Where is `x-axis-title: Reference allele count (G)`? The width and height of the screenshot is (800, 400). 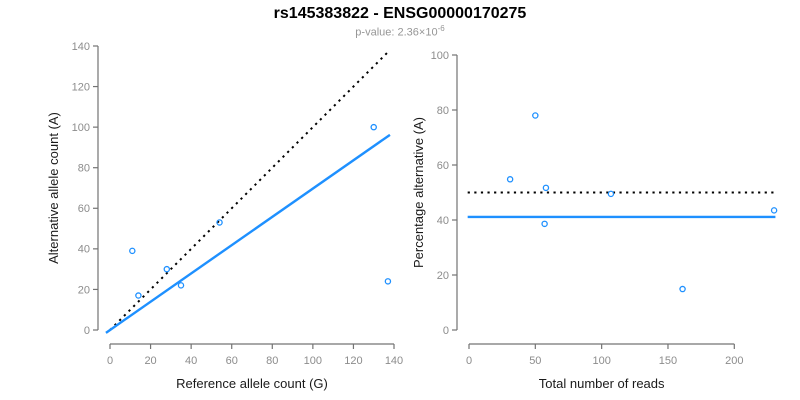 x-axis-title: Reference allele count (G) is located at coordinates (252, 383).